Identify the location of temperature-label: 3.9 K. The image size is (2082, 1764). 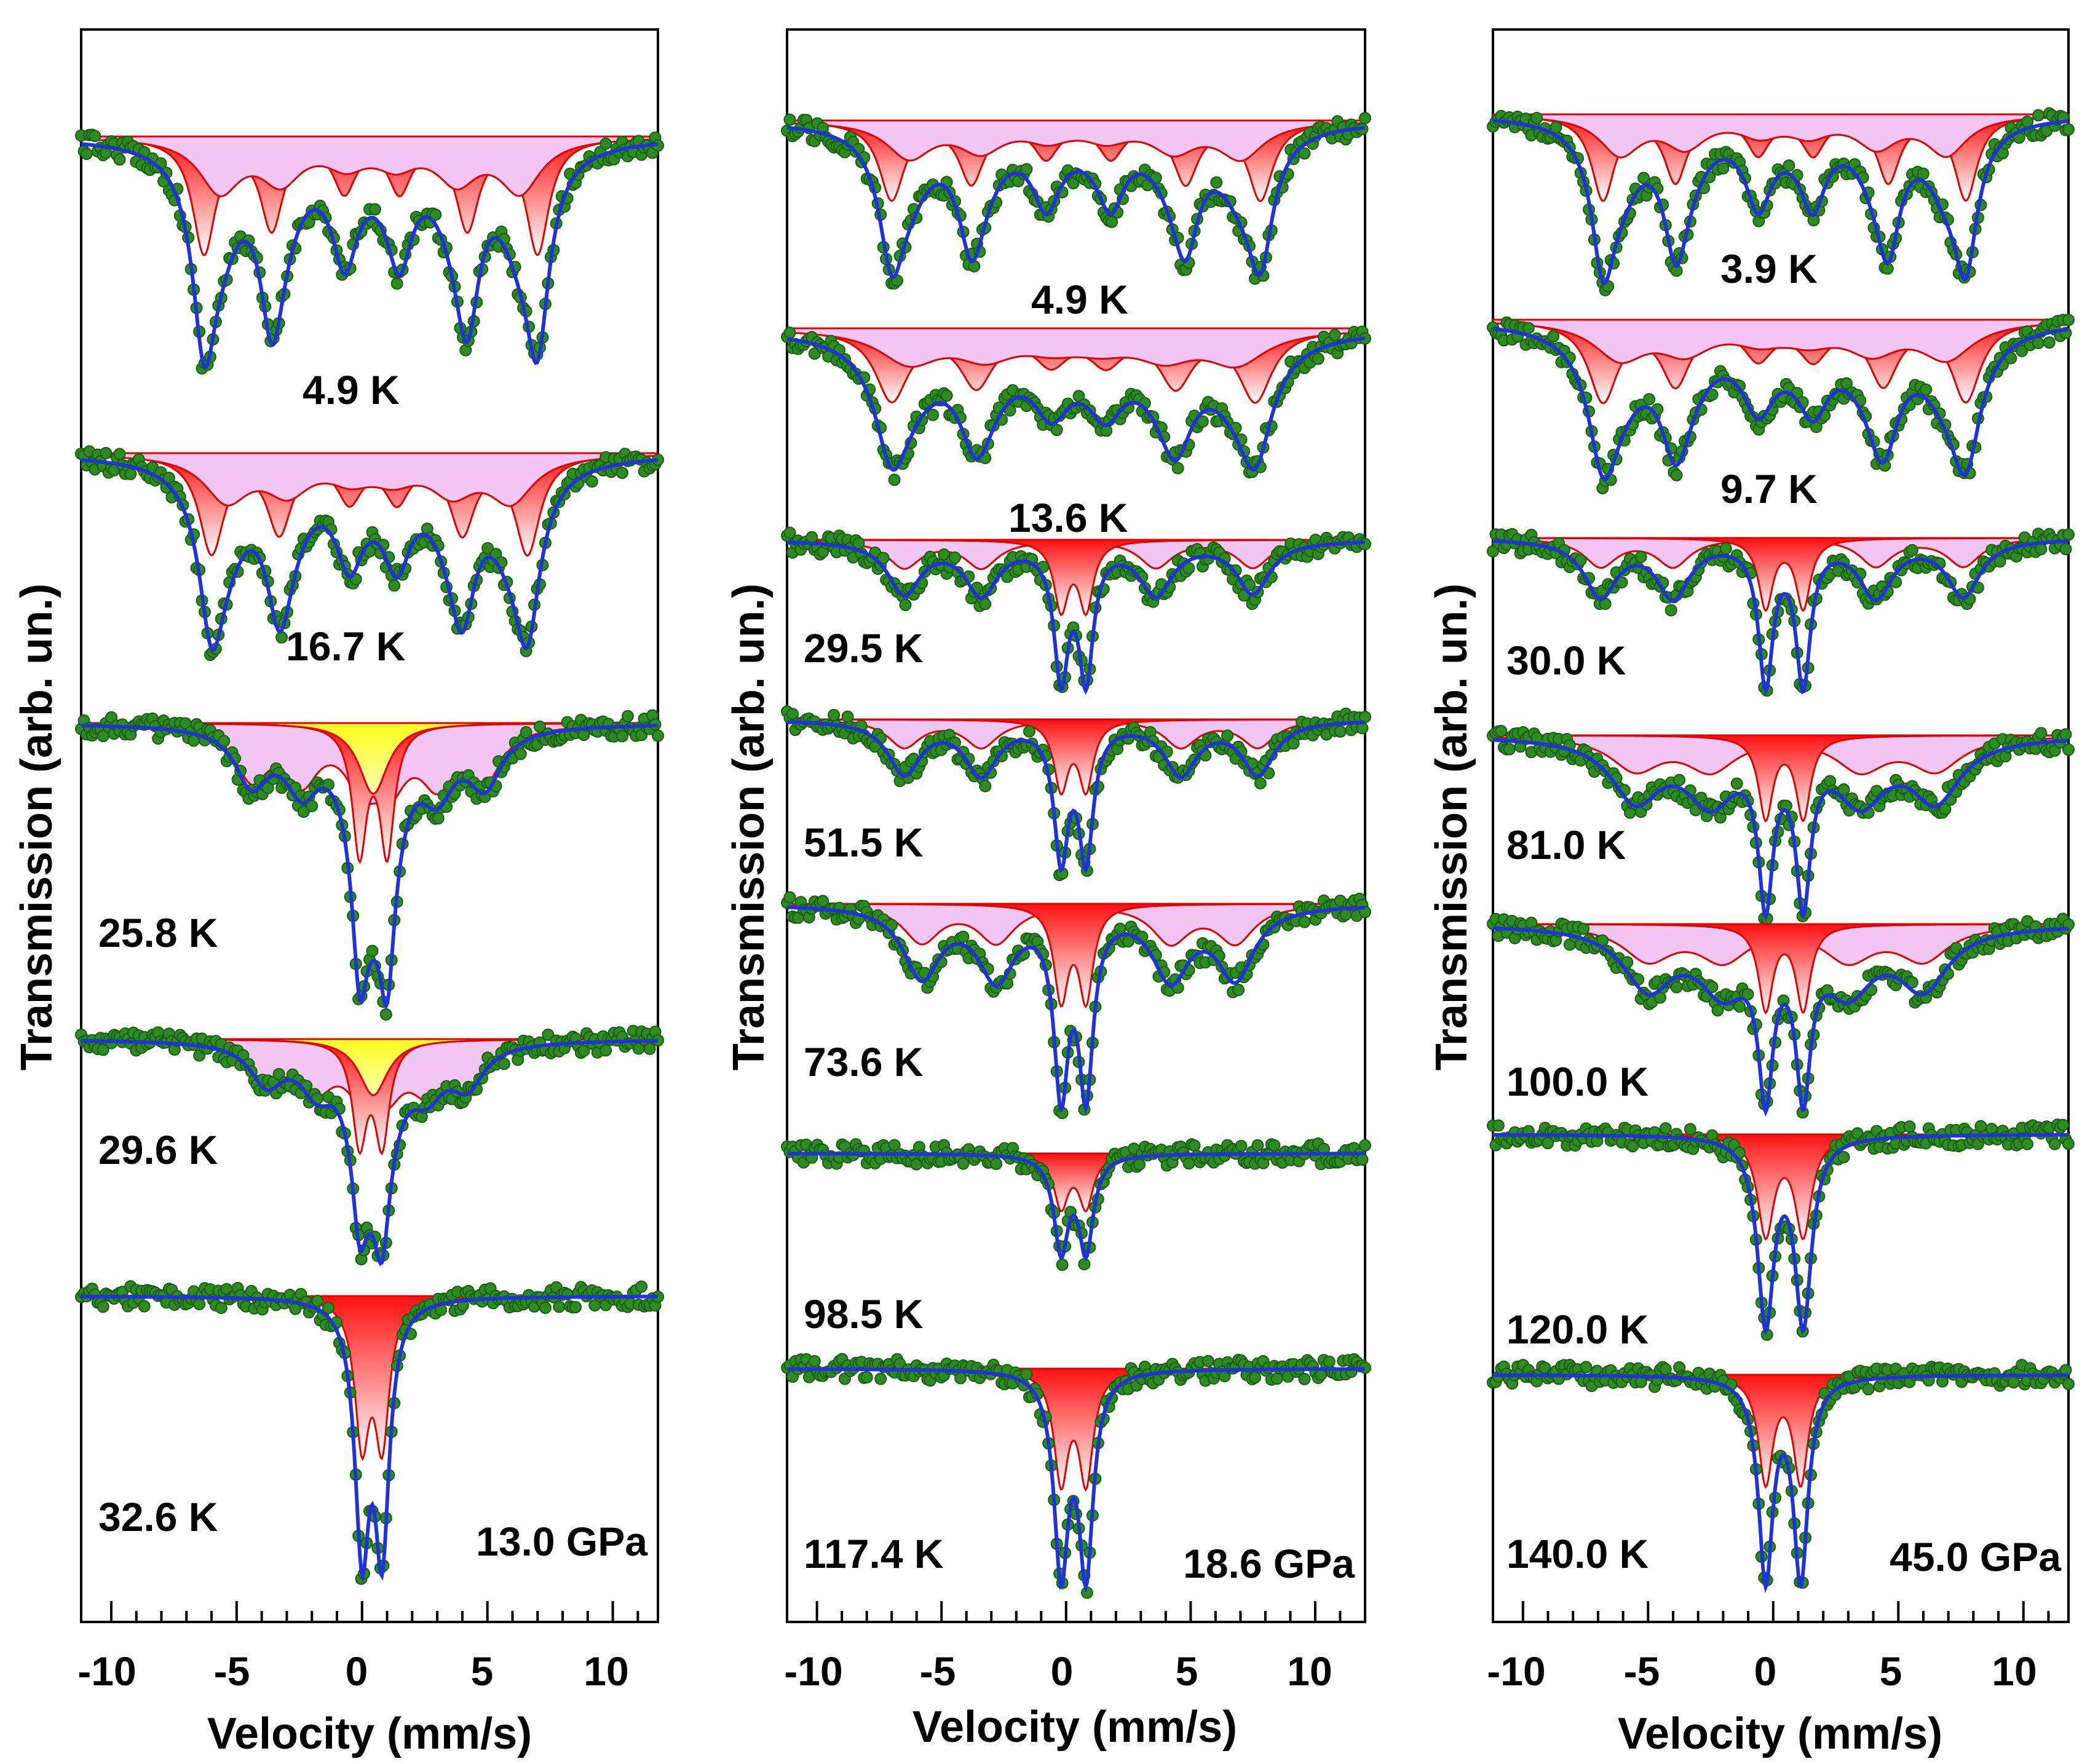
(1769, 268).